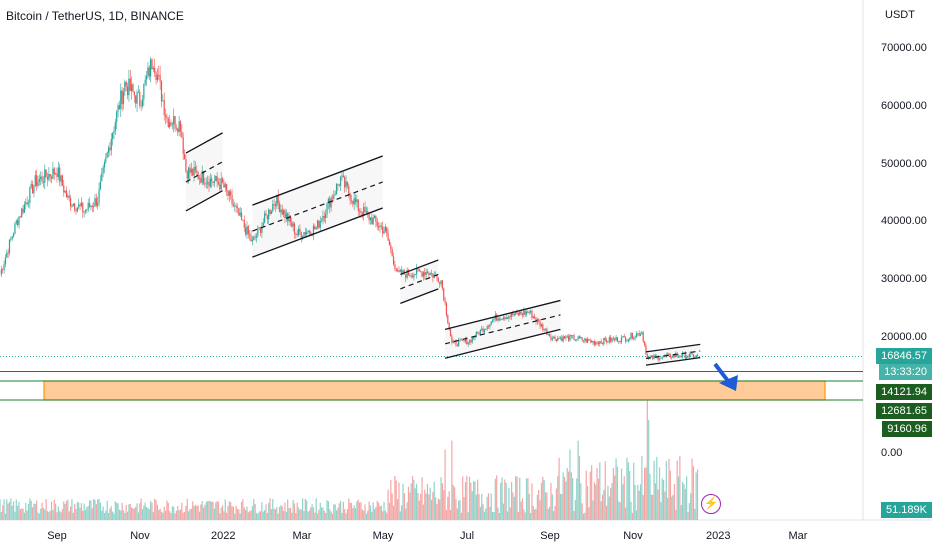 Image resolution: width=932 pixels, height=550 pixels. What do you see at coordinates (223, 536) in the screenshot?
I see `time-tick-label: 2022` at bounding box center [223, 536].